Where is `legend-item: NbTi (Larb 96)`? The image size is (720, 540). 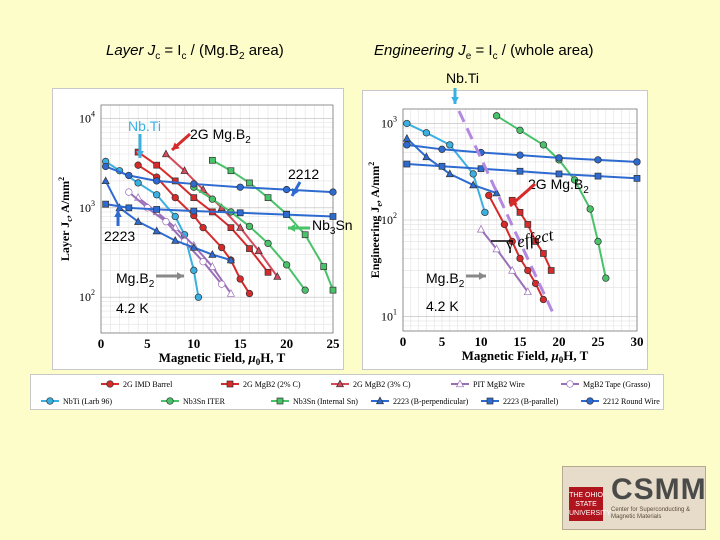 legend-item: NbTi (Larb 96) is located at coordinates (76, 401).